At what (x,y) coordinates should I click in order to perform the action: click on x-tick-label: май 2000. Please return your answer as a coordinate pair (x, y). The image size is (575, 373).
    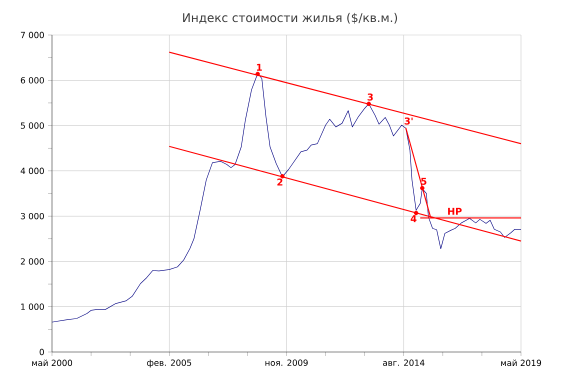
    Looking at the image, I should click on (52, 363).